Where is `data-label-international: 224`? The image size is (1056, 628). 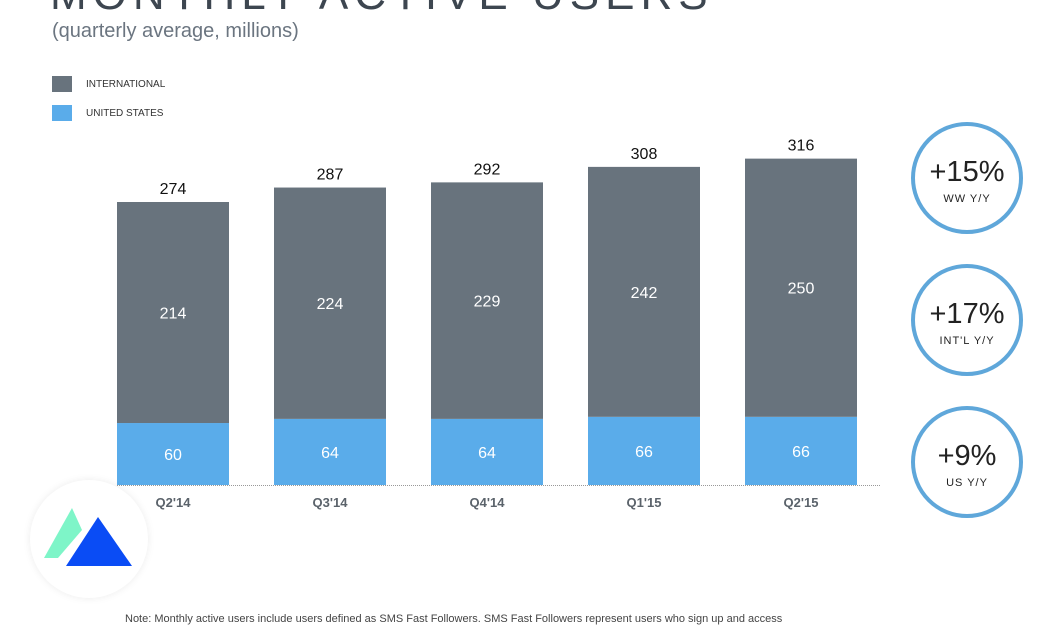 data-label-international: 224 is located at coordinates (330, 304).